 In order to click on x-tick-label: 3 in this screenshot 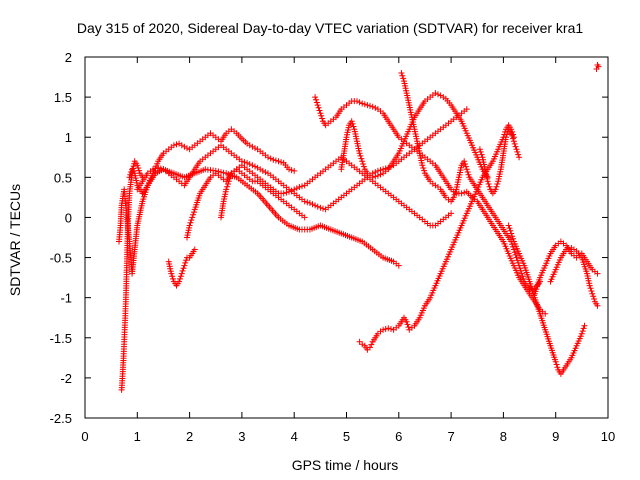, I will do `click(241, 436)`.